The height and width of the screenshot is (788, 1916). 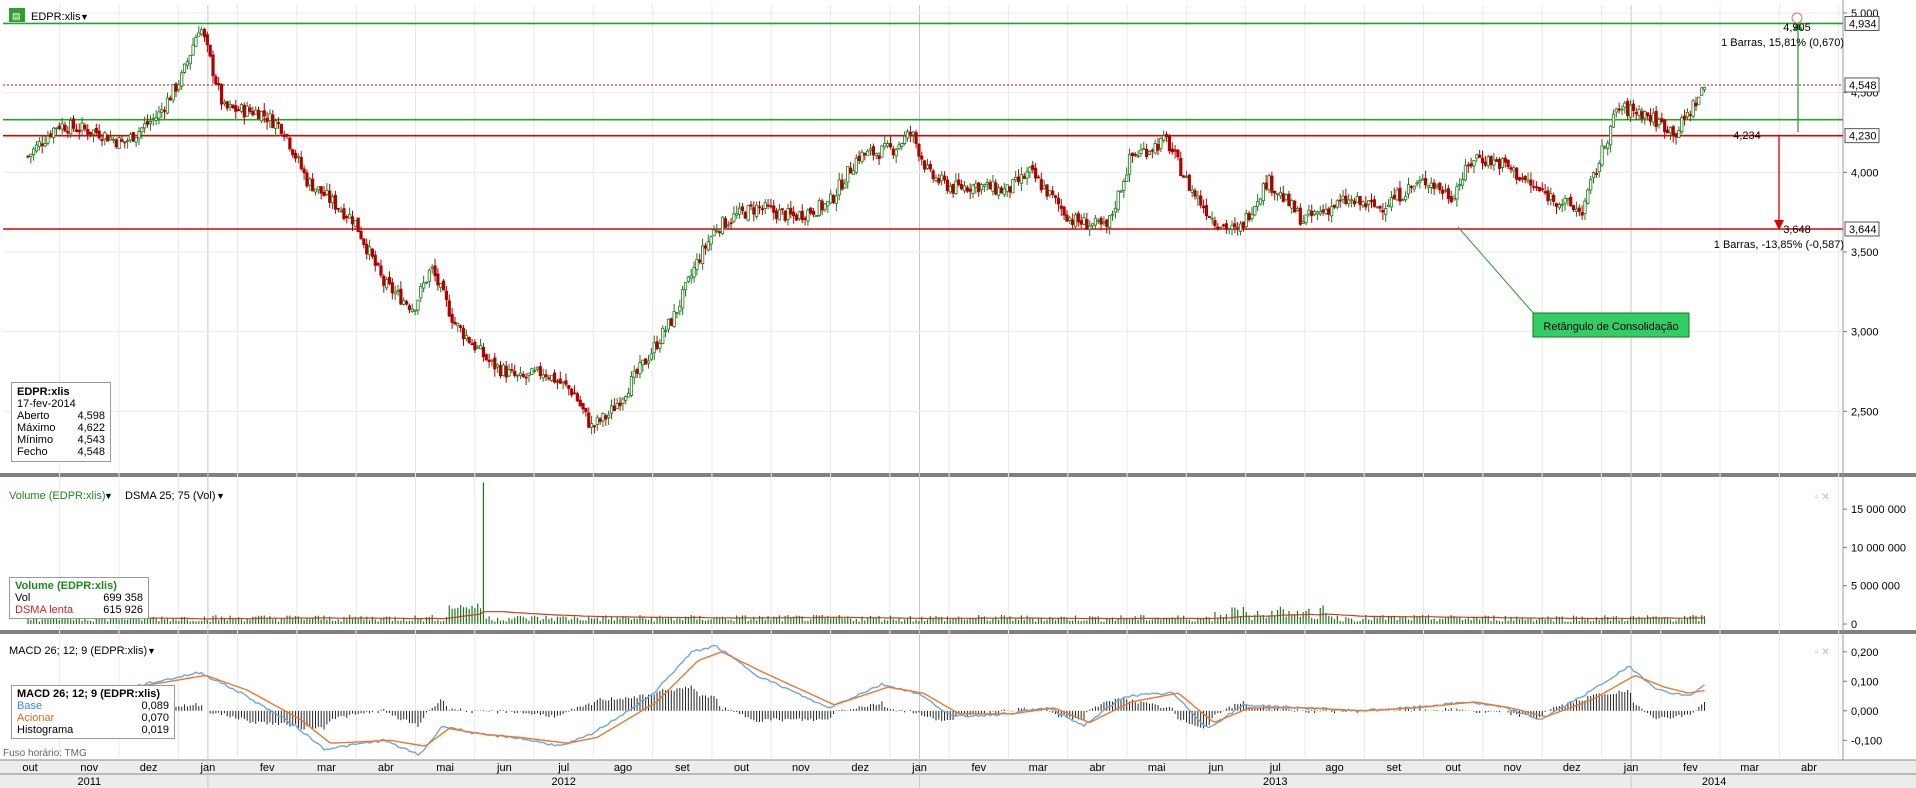 What do you see at coordinates (1797, 18) in the screenshot?
I see `clock-icon` at bounding box center [1797, 18].